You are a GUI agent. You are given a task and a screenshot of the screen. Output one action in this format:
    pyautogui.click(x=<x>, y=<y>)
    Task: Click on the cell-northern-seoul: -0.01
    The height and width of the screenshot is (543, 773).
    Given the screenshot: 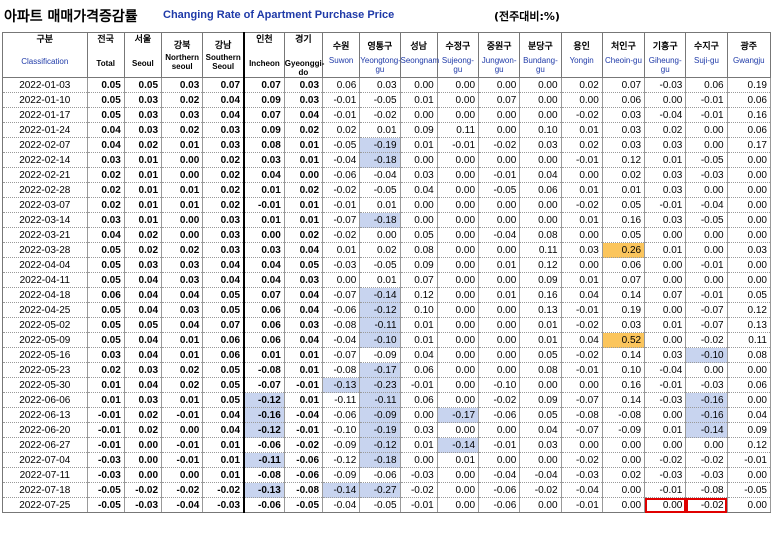 What is the action you would take?
    pyautogui.click(x=182, y=445)
    